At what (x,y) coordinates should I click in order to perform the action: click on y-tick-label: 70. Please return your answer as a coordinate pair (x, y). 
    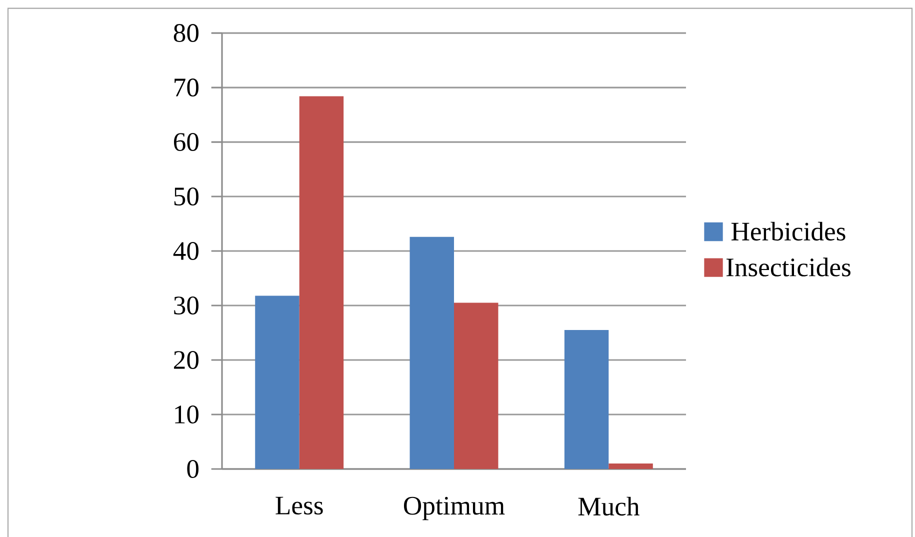
    Looking at the image, I should click on (186, 87).